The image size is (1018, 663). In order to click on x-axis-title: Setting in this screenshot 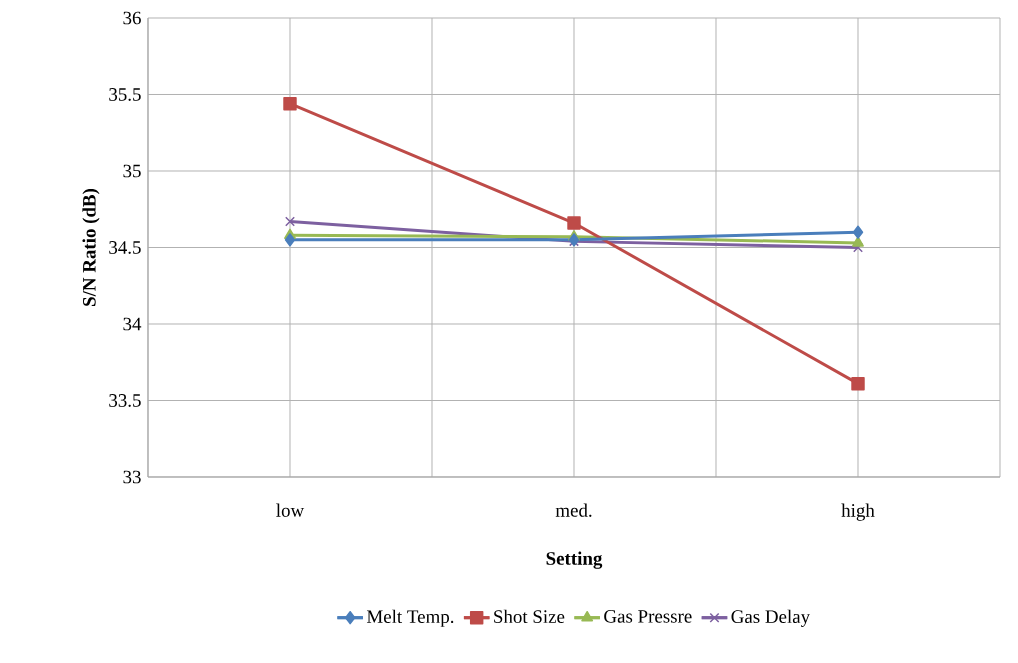, I will do `click(574, 560)`.